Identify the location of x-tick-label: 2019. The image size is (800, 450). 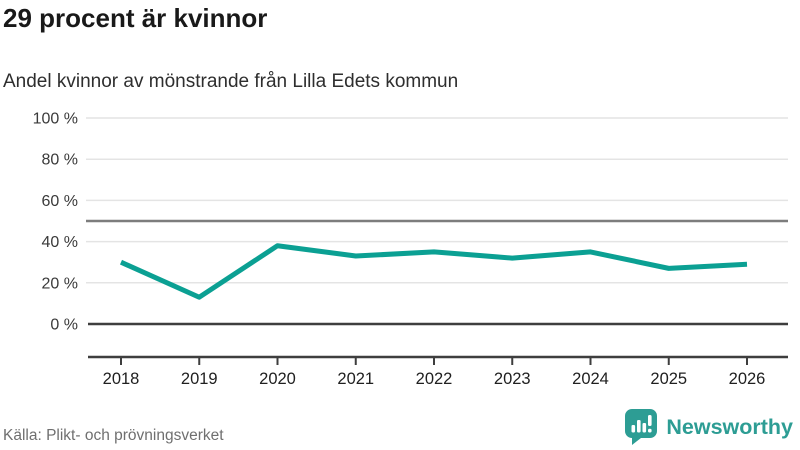
(199, 379).